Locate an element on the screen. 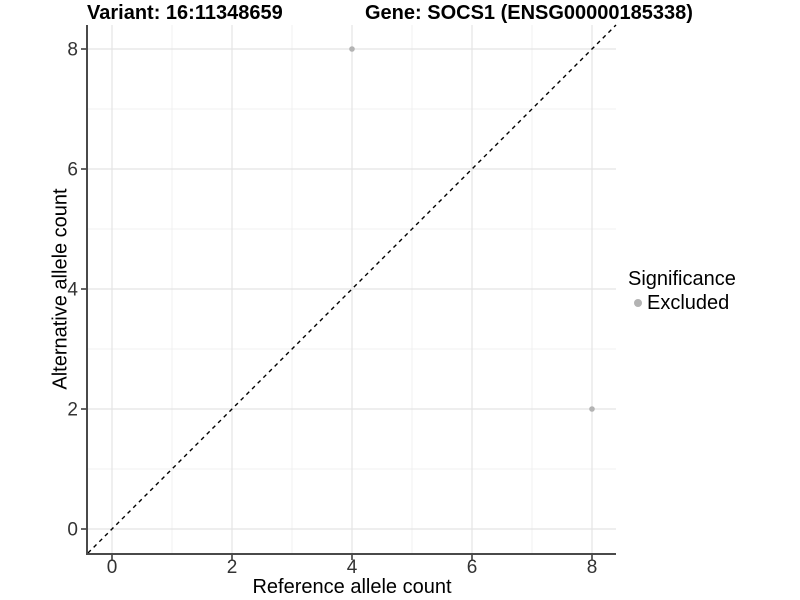  y-tick-label: 8 is located at coordinates (72, 50).